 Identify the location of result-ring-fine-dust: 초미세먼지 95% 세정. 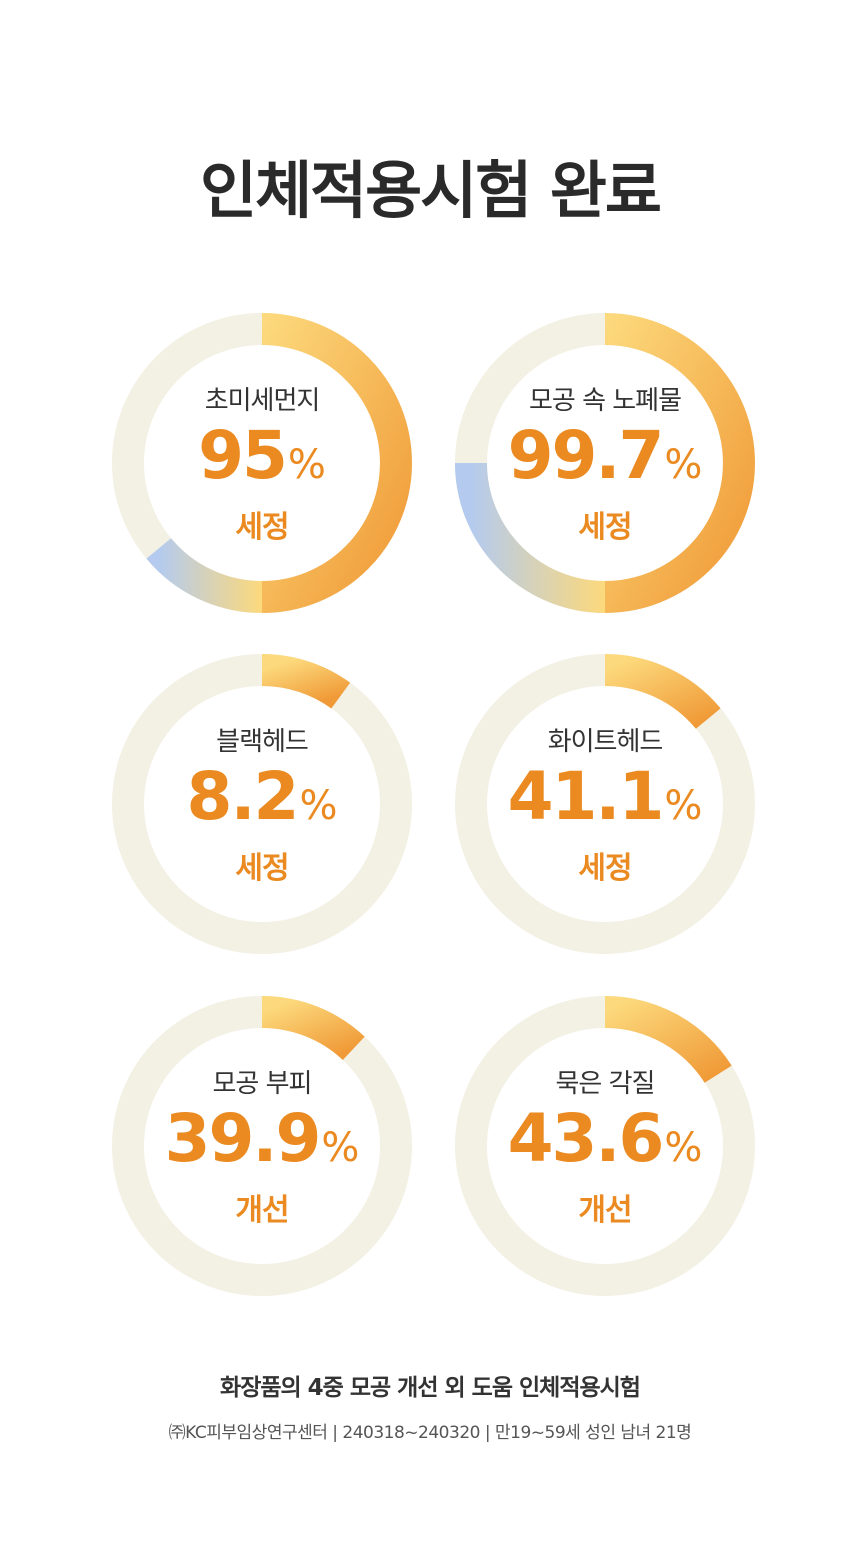
(262, 463).